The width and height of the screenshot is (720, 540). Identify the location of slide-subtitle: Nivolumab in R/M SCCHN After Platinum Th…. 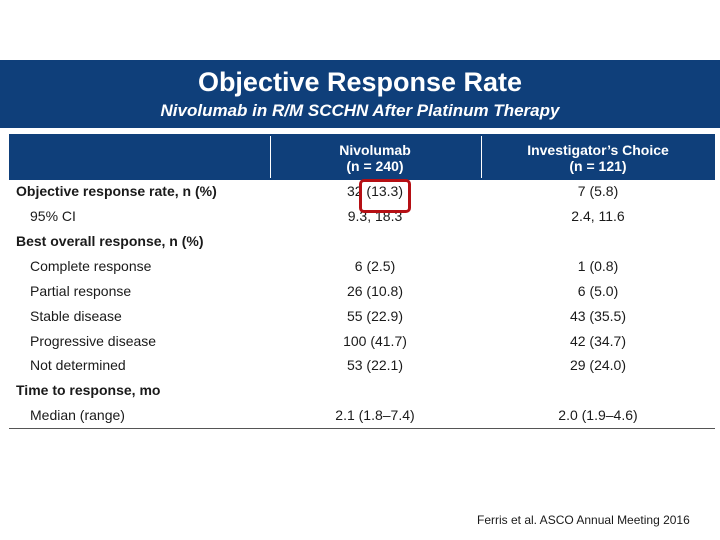
(360, 110).